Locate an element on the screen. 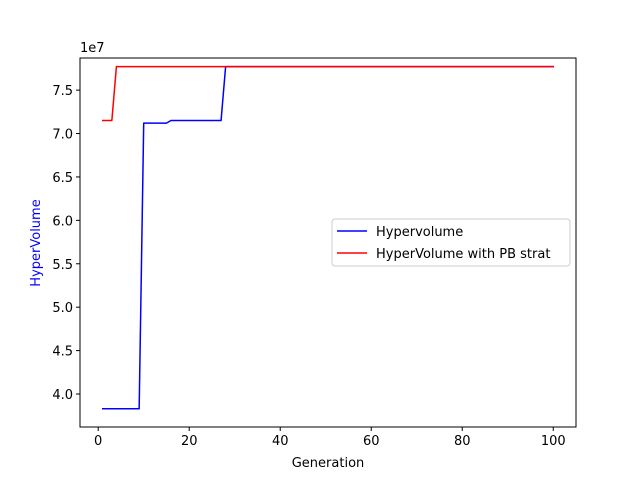 Image resolution: width=640 pixels, height=480 pixels. y-axis-ticks: 4.0 4.5 5.0 5.5 6.0 6.5 7.0 7.5 is located at coordinates (66, 243).